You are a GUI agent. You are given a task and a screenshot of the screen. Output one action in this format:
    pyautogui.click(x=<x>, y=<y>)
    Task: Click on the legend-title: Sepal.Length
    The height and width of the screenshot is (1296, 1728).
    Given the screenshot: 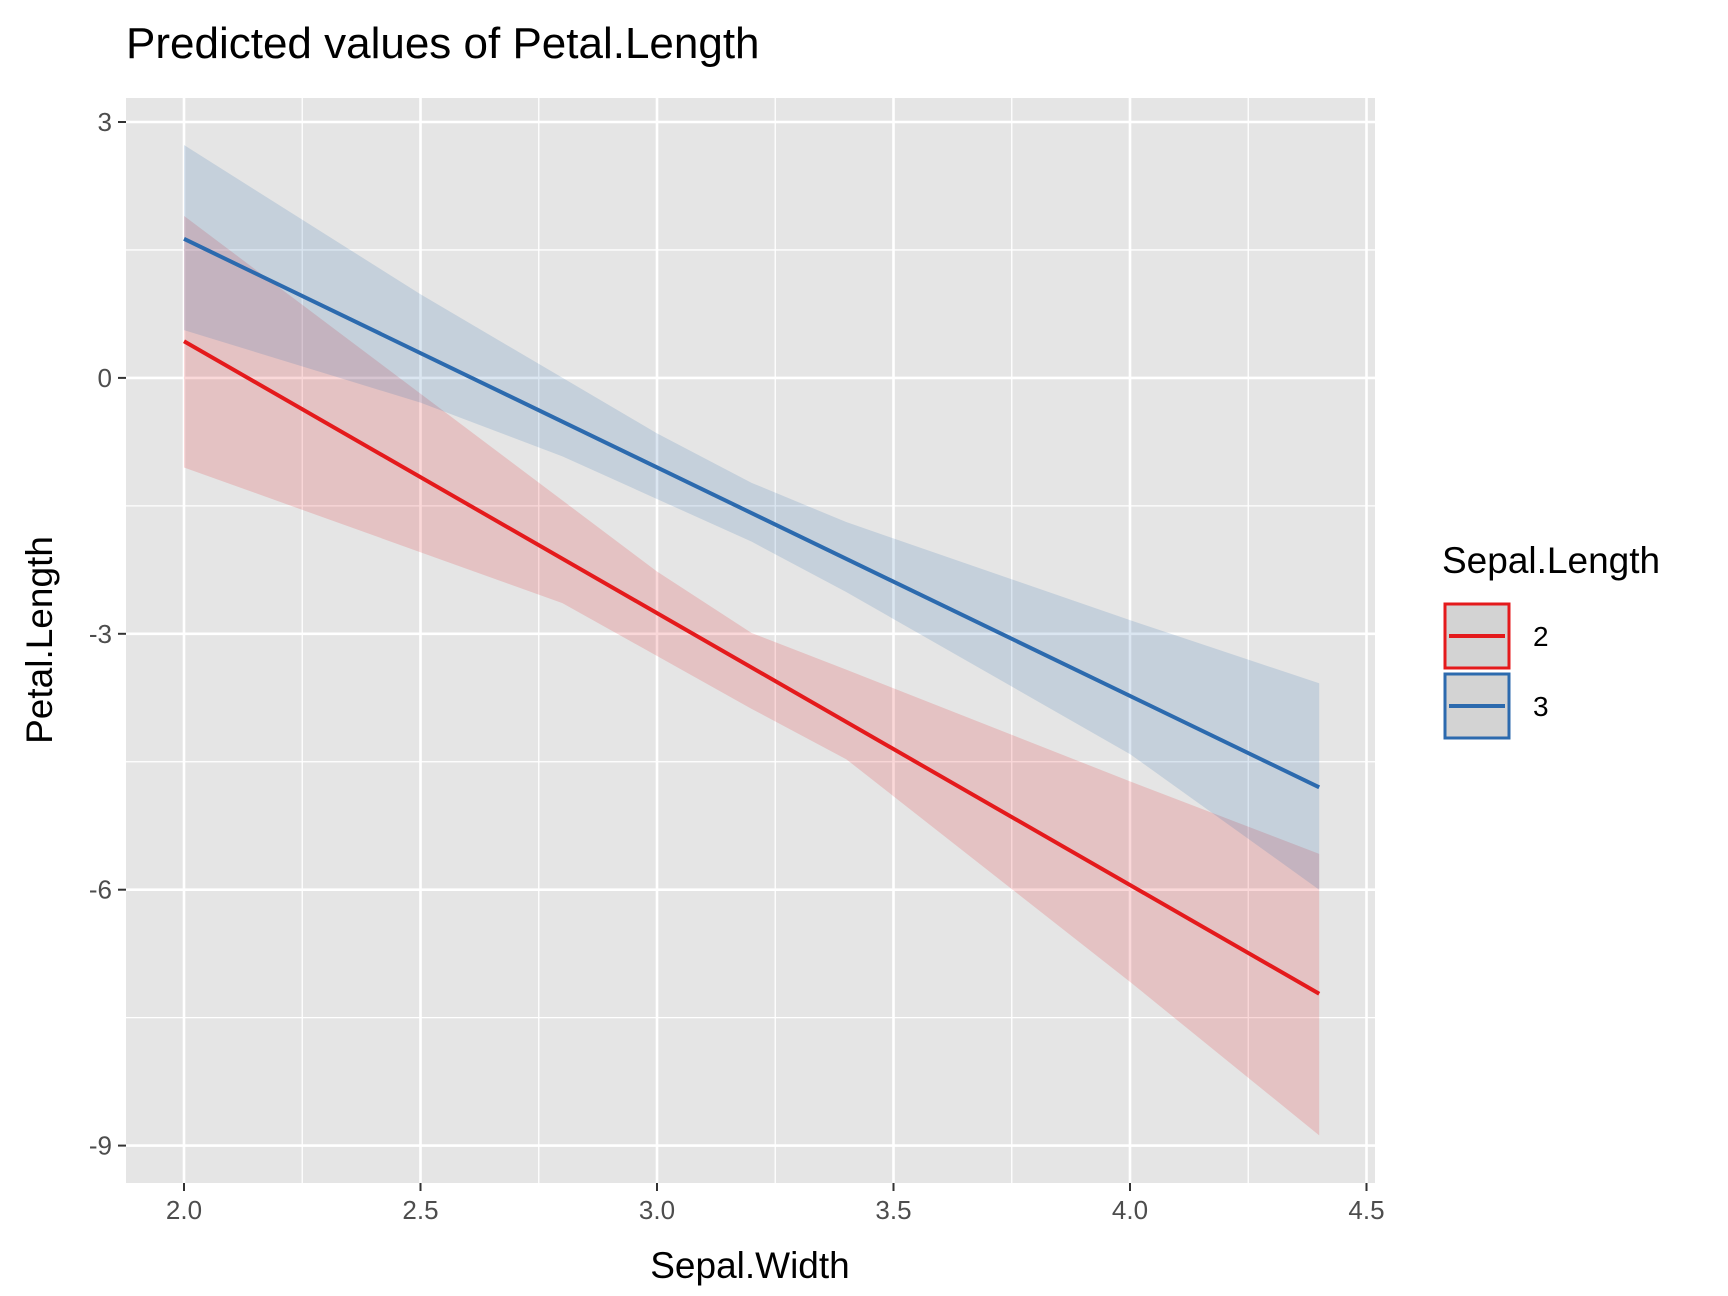 What is the action you would take?
    pyautogui.click(x=1551, y=560)
    